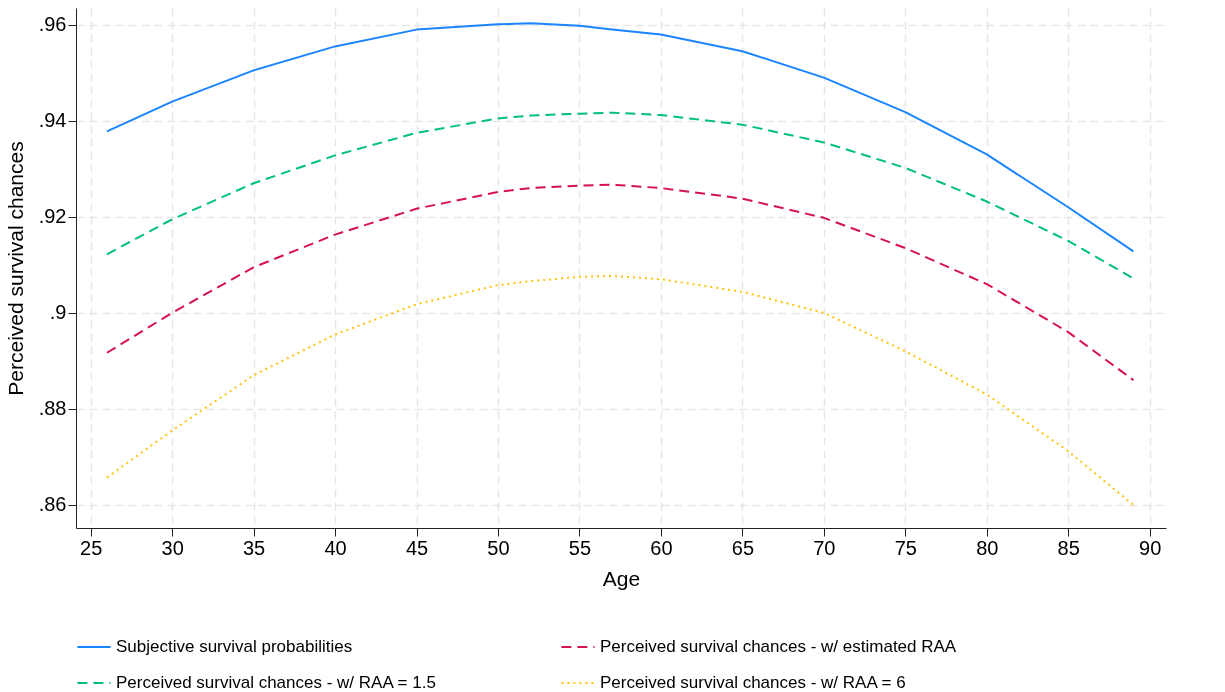 This screenshot has width=1225, height=692. What do you see at coordinates (52, 24) in the screenshot?
I see `y-tick-label: .96` at bounding box center [52, 24].